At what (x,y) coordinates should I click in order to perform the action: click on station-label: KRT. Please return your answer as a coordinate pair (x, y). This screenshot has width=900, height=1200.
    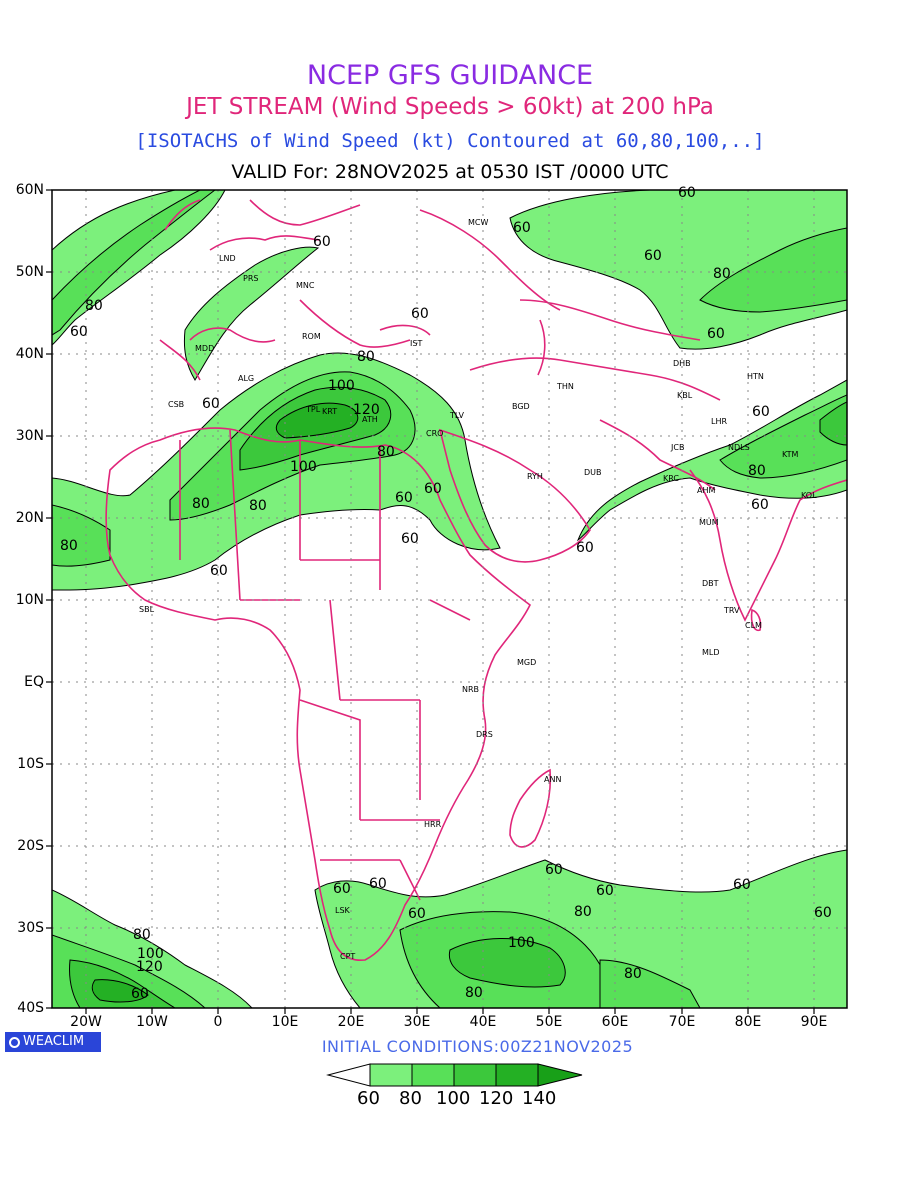
    Looking at the image, I should click on (329, 411).